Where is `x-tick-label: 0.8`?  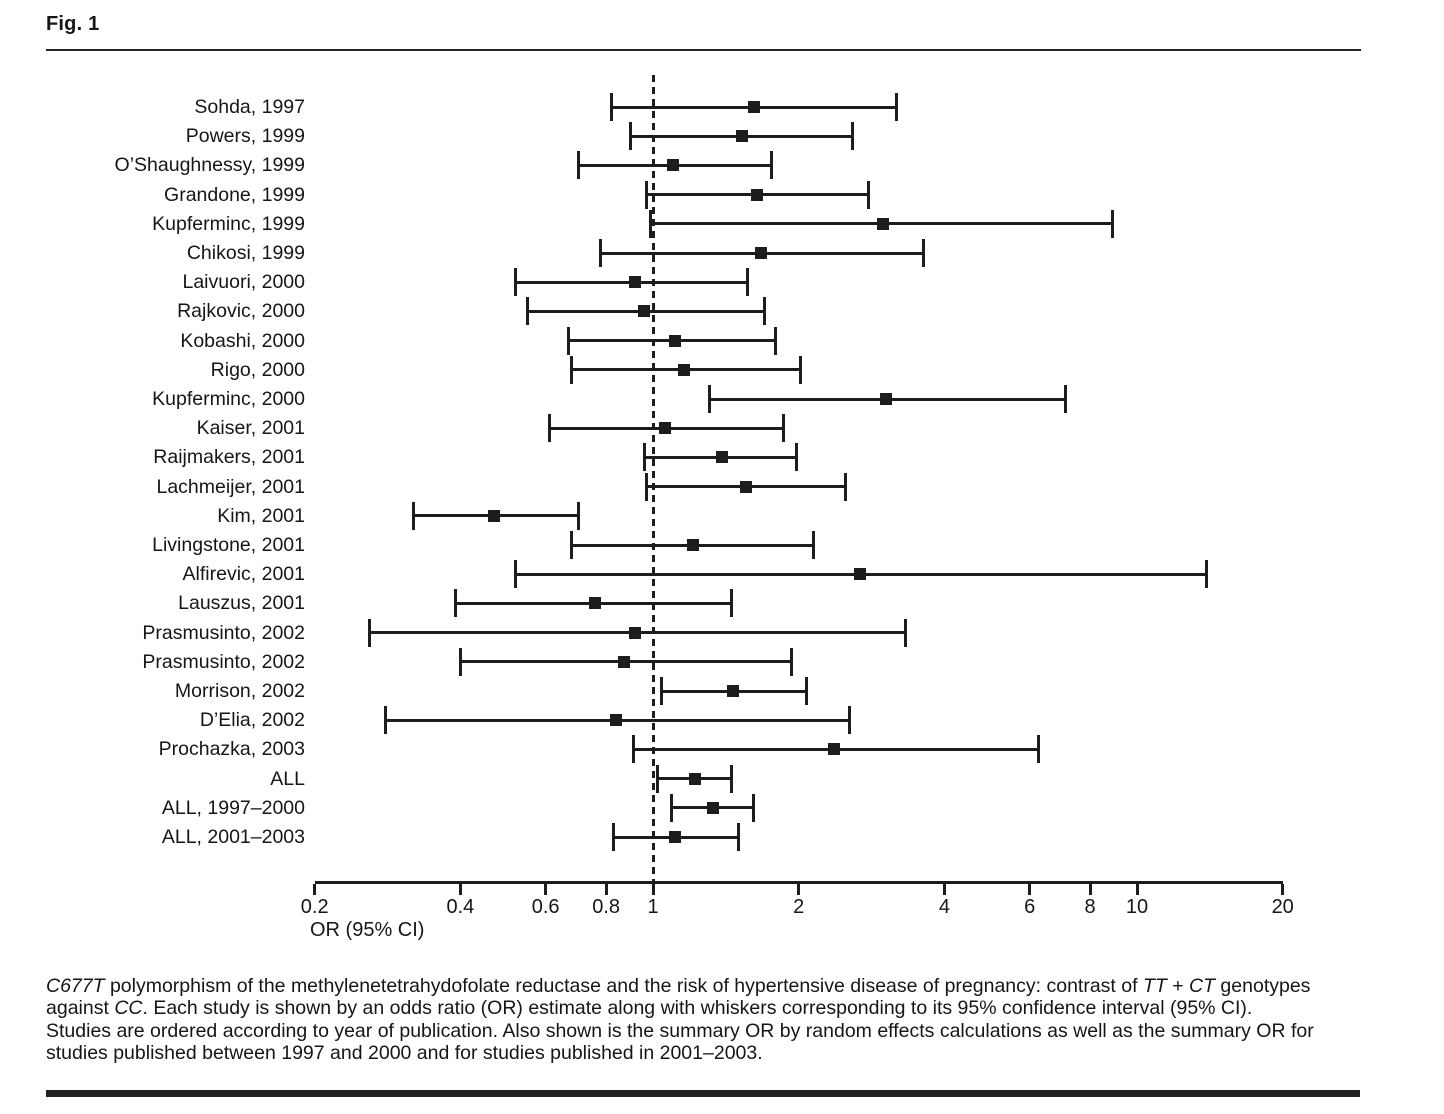
x-tick-label: 0.8 is located at coordinates (606, 907).